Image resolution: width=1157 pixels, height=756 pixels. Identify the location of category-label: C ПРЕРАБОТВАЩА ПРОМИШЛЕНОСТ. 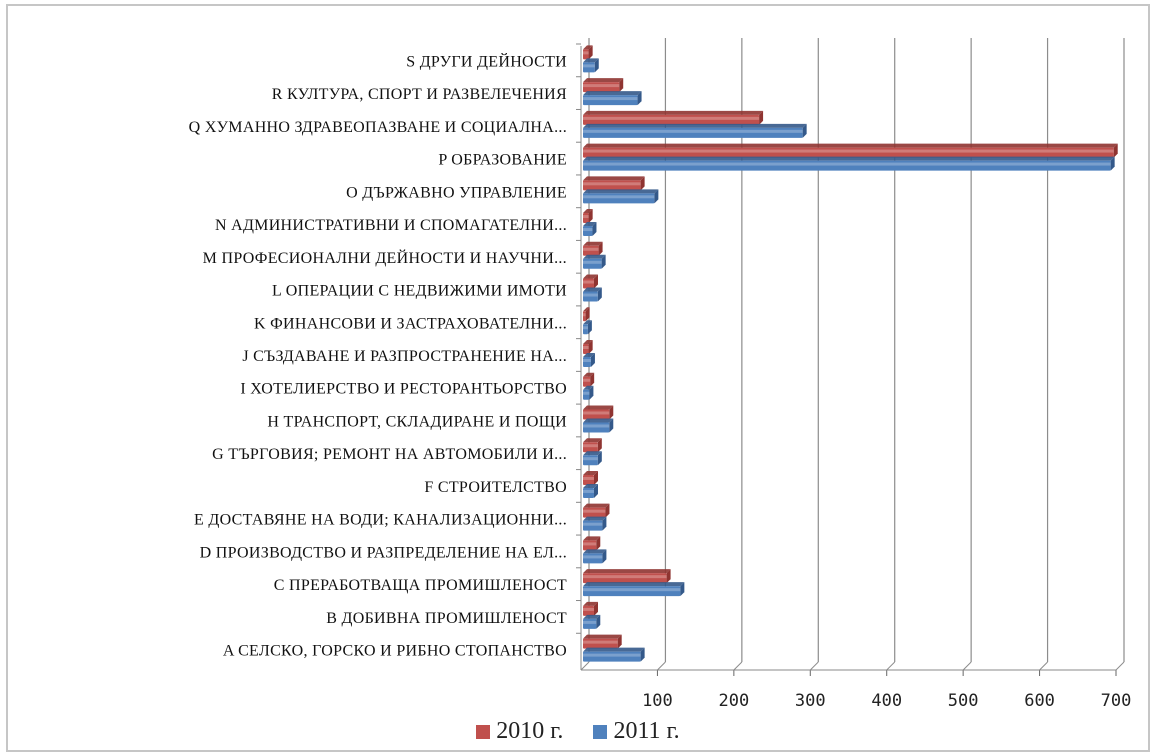
(420, 585).